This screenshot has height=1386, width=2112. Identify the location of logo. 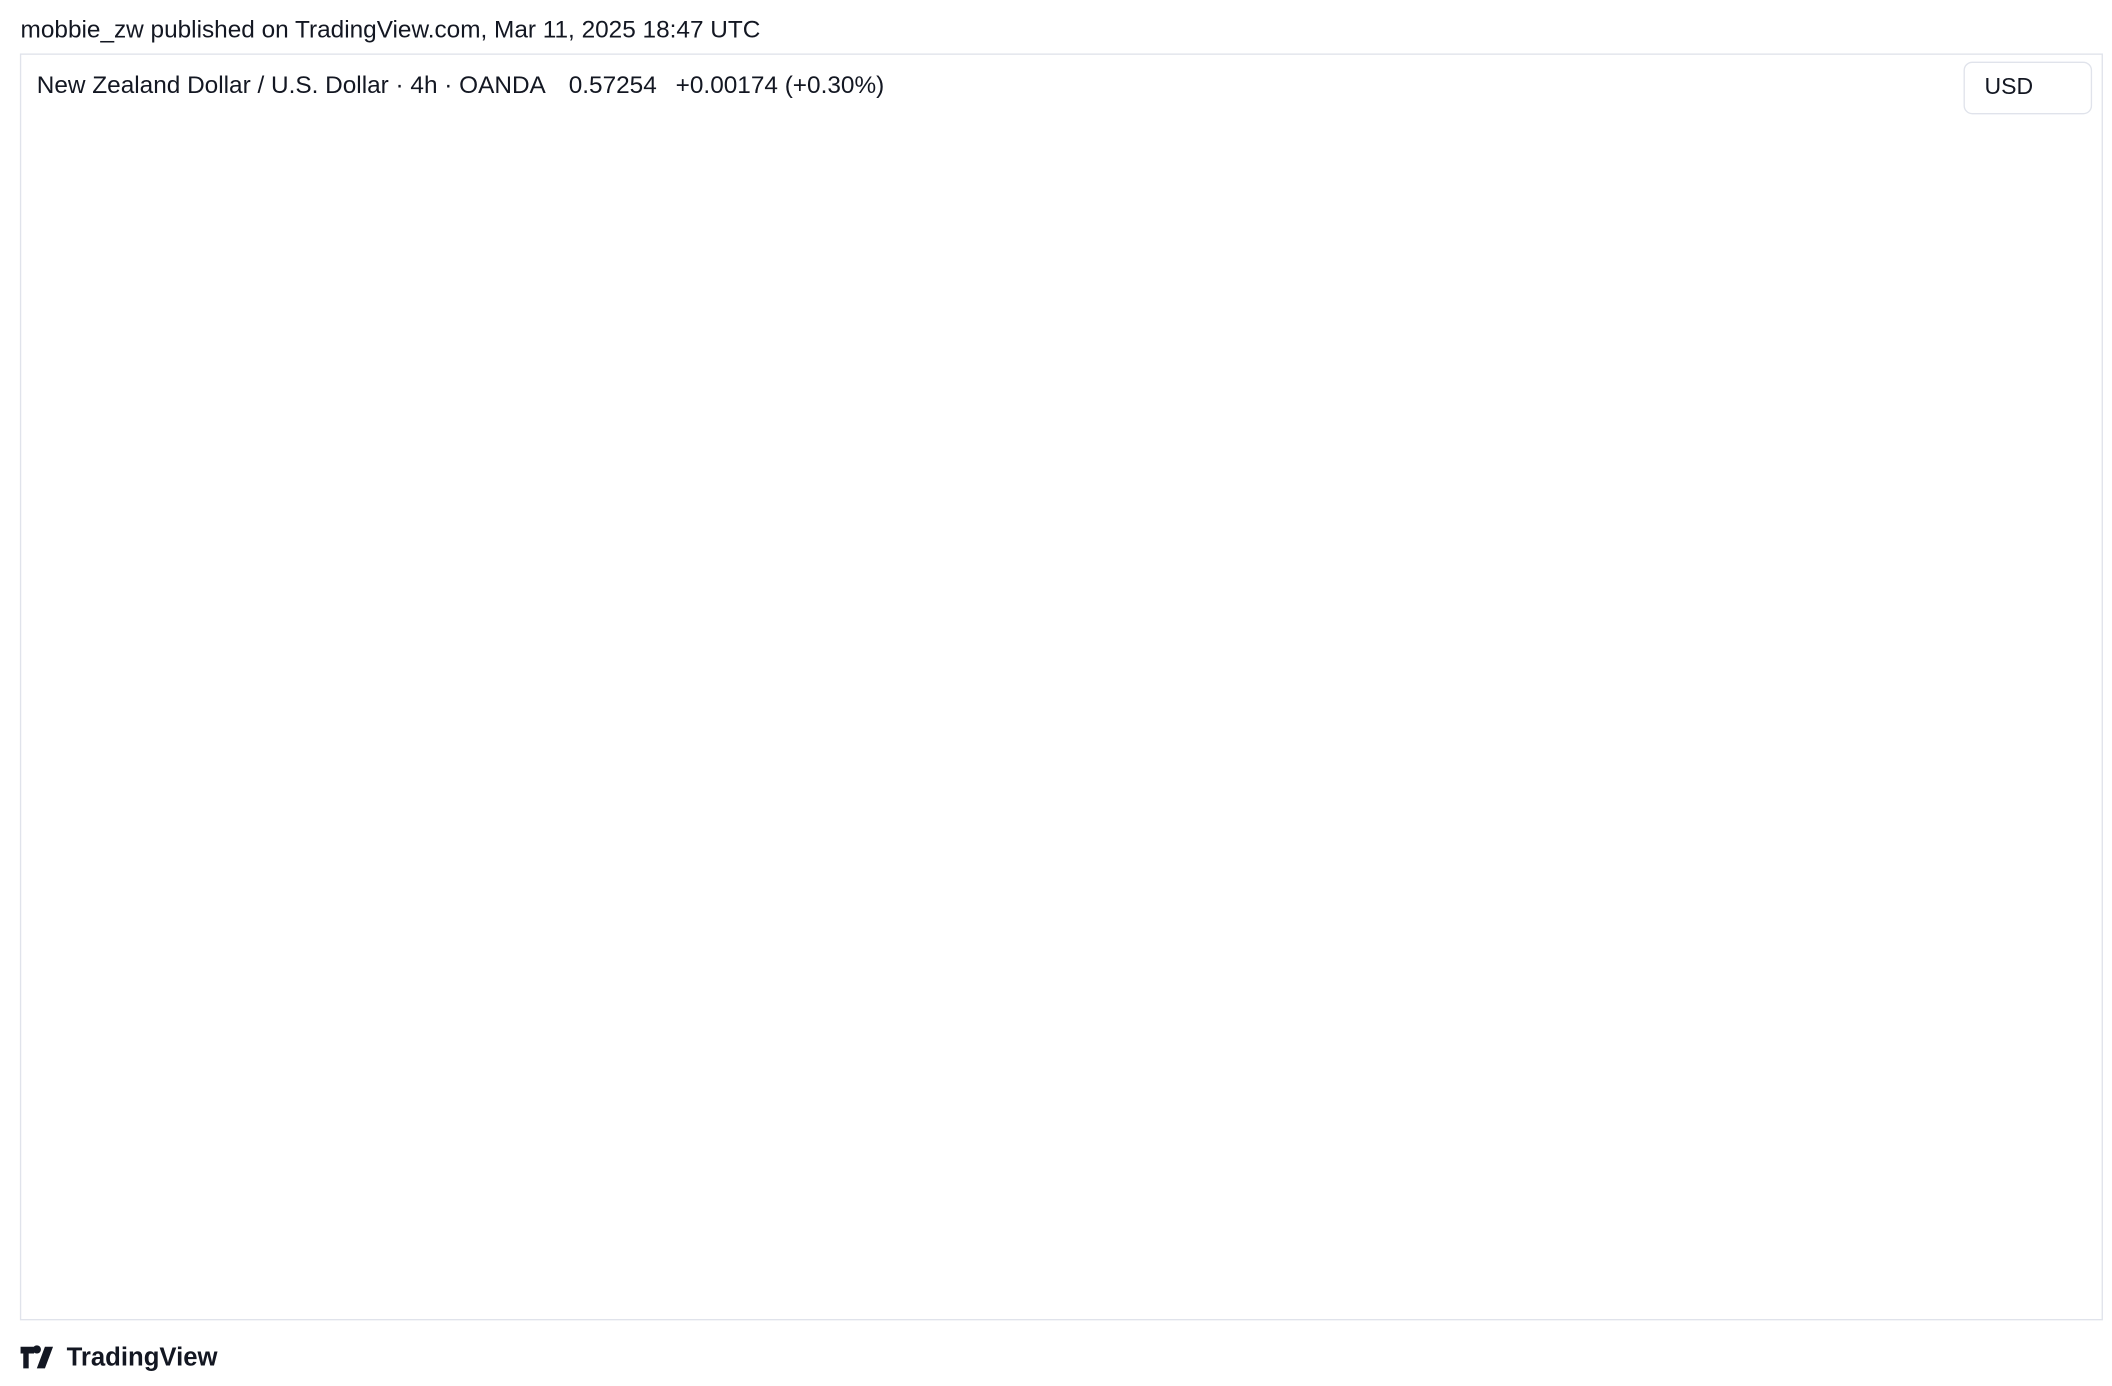
(37, 1357).